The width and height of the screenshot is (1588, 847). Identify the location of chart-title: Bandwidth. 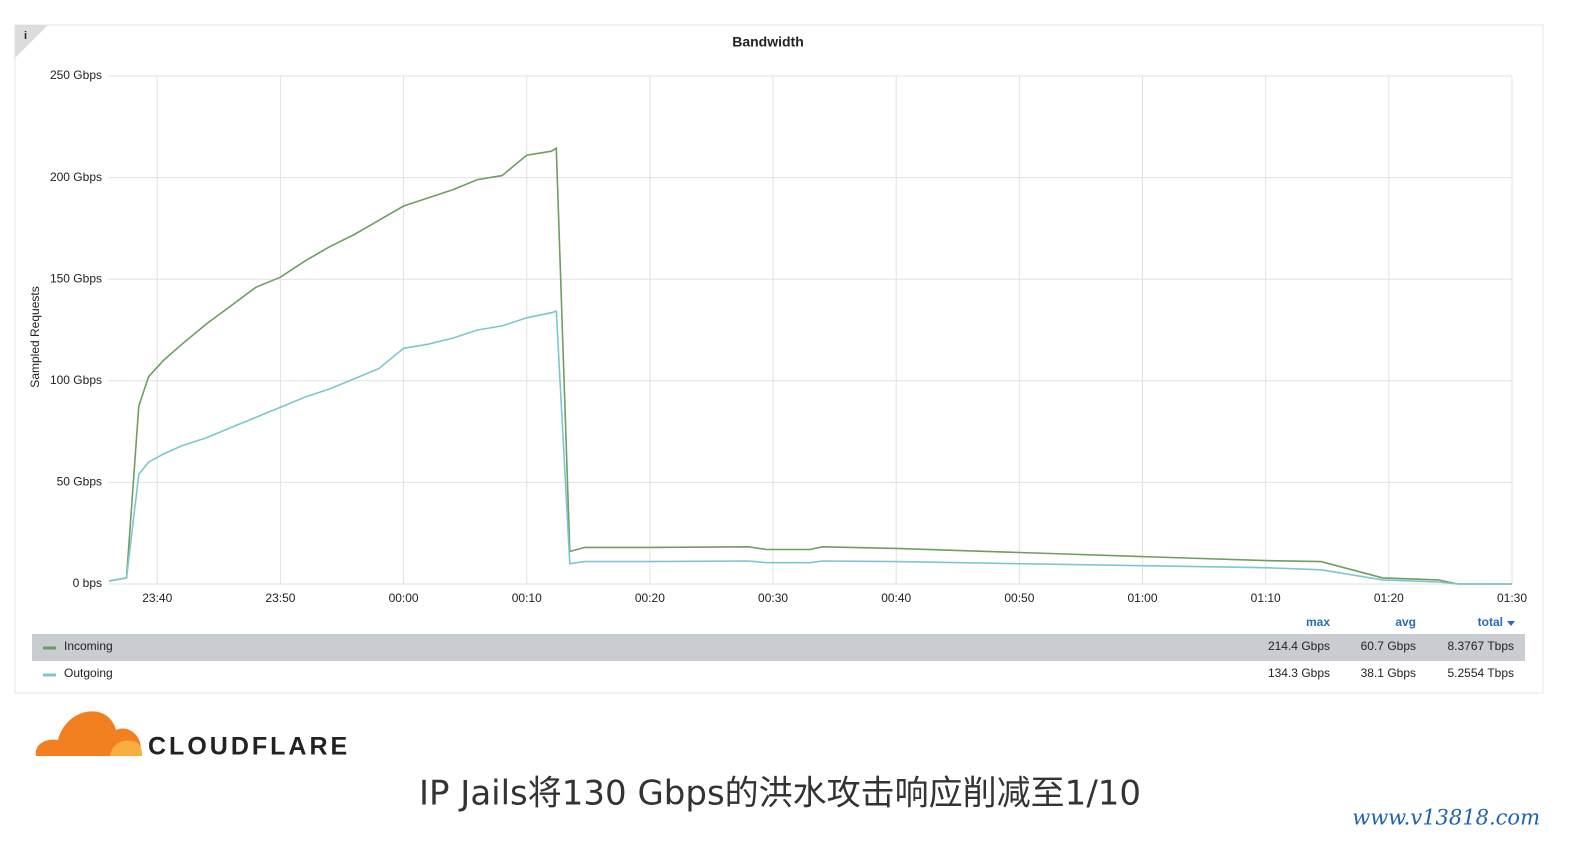
(768, 42).